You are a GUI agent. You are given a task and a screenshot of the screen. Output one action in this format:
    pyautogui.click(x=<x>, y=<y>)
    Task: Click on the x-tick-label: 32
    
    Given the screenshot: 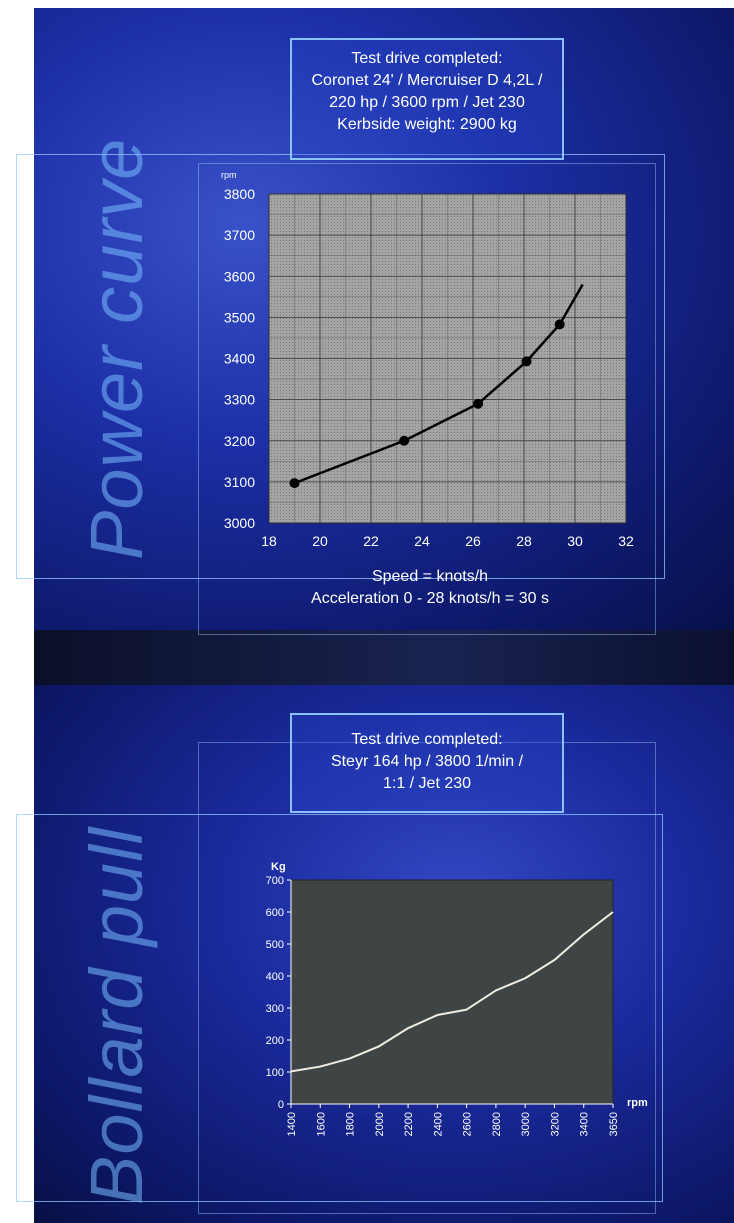 What is the action you would take?
    pyautogui.click(x=626, y=541)
    